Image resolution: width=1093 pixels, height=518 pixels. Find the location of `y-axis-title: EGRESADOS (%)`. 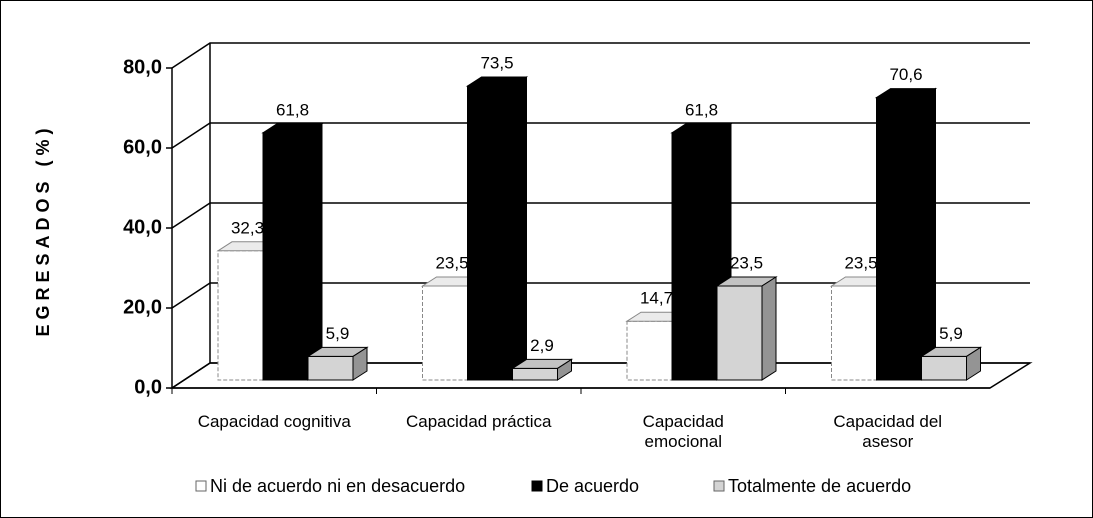

y-axis-title: EGRESADOS (%) is located at coordinates (43, 229).